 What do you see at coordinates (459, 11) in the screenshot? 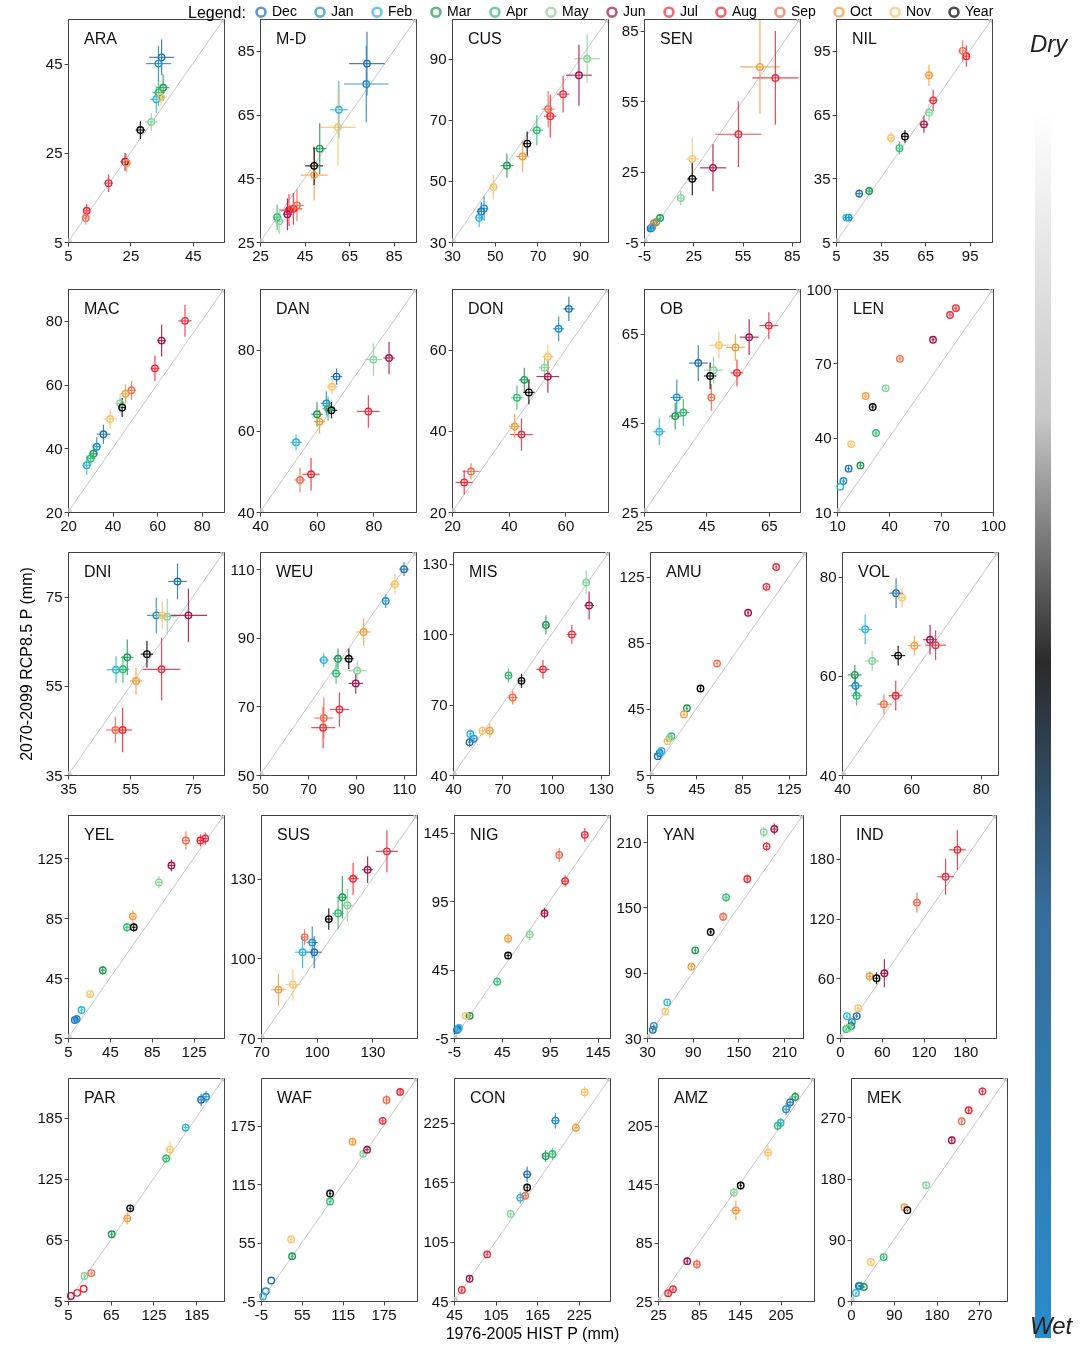
I see `legend-label: Mar` at bounding box center [459, 11].